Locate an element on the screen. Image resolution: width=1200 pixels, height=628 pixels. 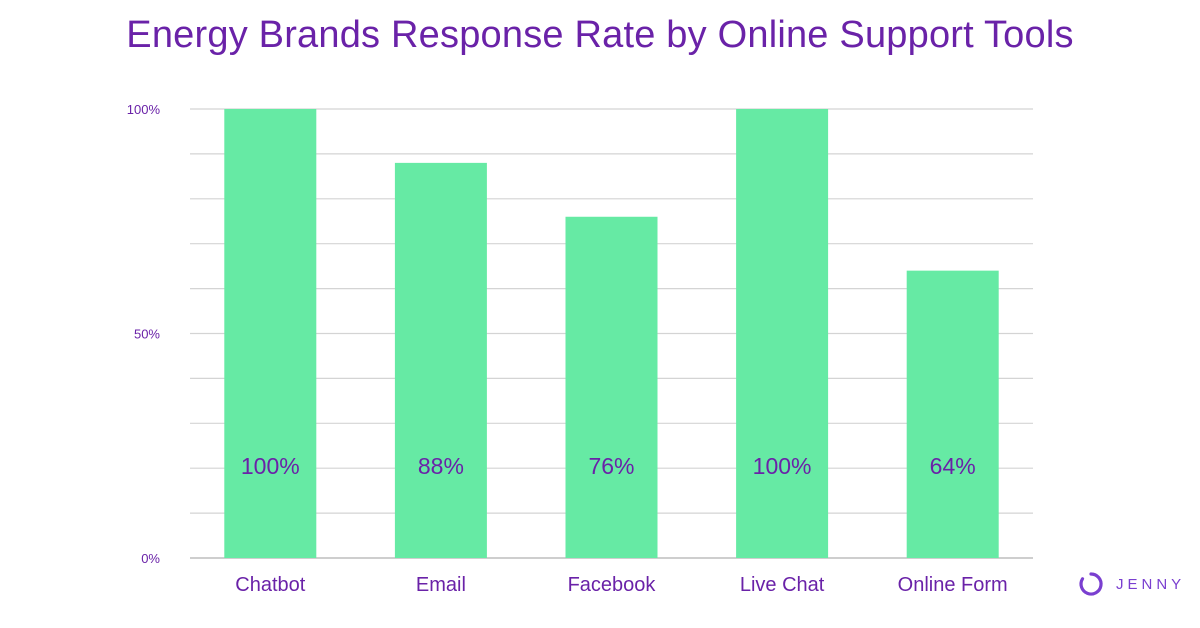
bar-live-chat is located at coordinates (782, 333).